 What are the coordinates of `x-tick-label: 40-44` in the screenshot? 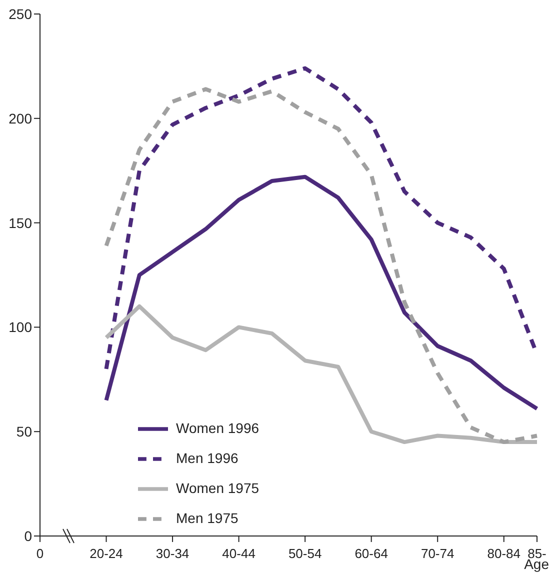 It's located at (239, 553).